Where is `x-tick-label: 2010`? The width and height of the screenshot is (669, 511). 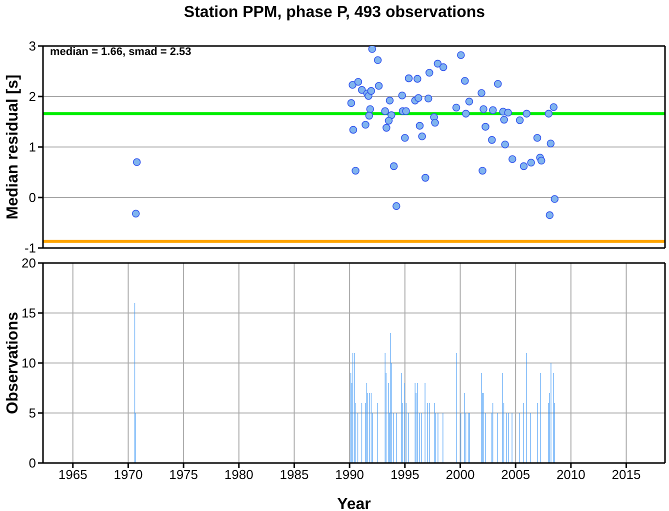
x-tick-label: 2010 is located at coordinates (571, 474).